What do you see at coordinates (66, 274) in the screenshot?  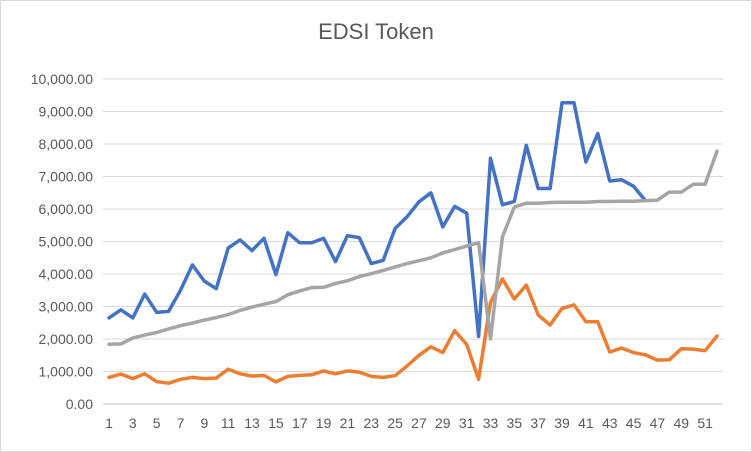 I see `y-tick-label: 4,000.00` at bounding box center [66, 274].